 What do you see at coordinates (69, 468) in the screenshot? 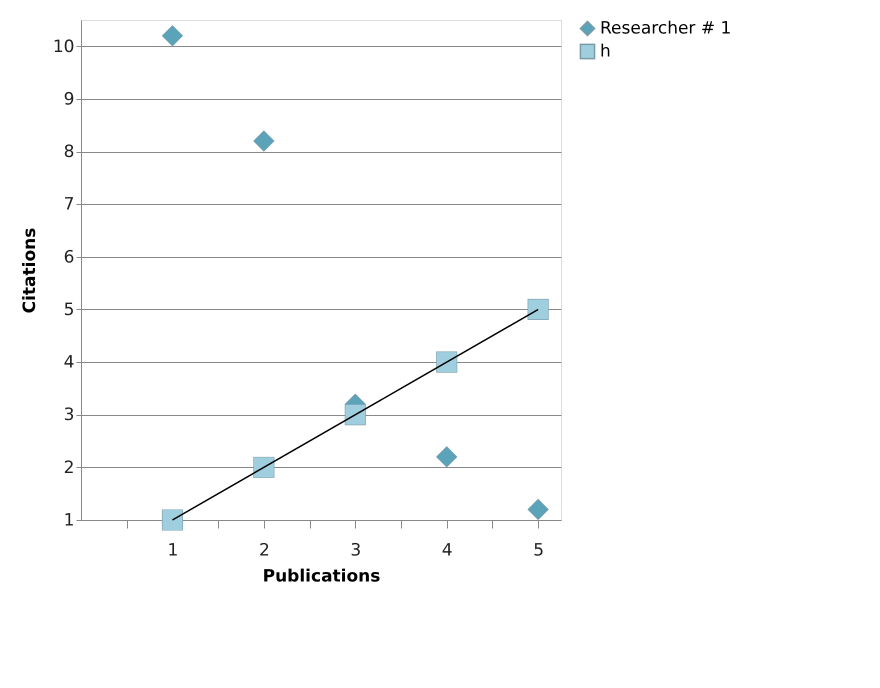
I see `y-tick-label: 2` at bounding box center [69, 468].